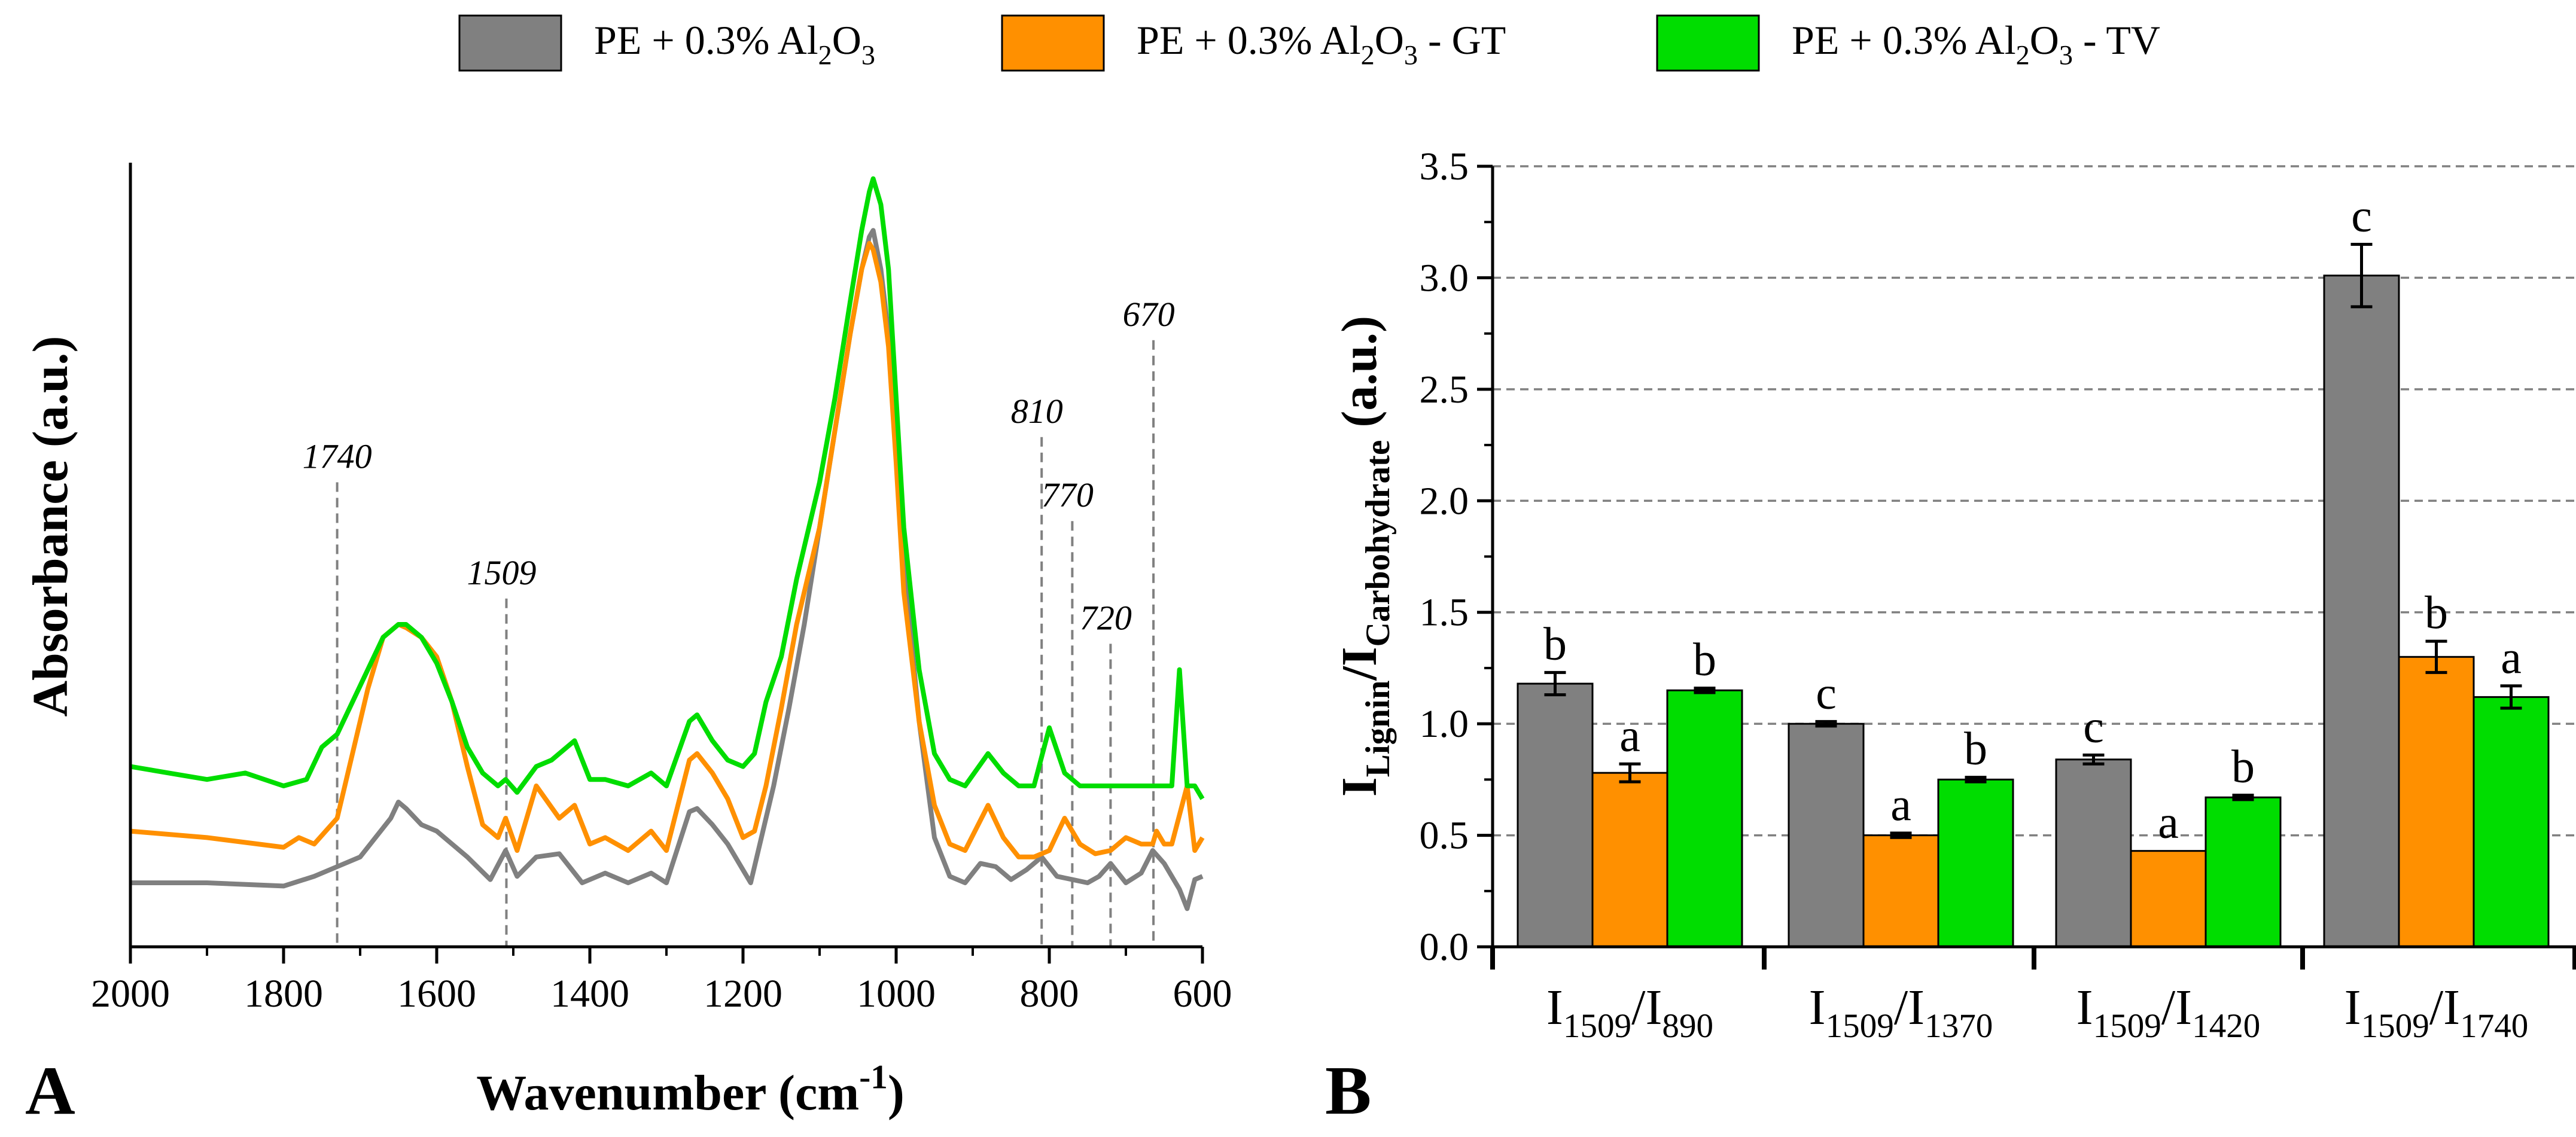 The height and width of the screenshot is (1137, 2576). Describe the element at coordinates (2168, 1012) in the screenshot. I see `category-label-3: I1509/I1420` at that location.